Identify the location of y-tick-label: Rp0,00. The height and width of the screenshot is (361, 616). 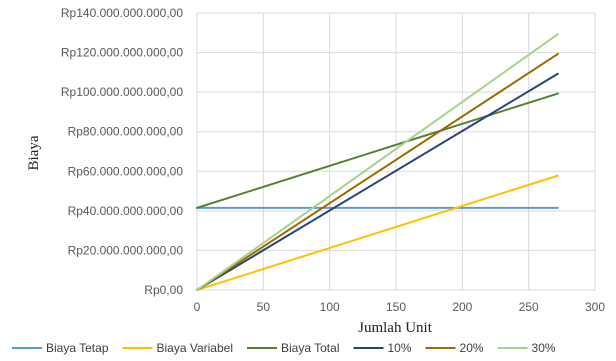
(163, 290).